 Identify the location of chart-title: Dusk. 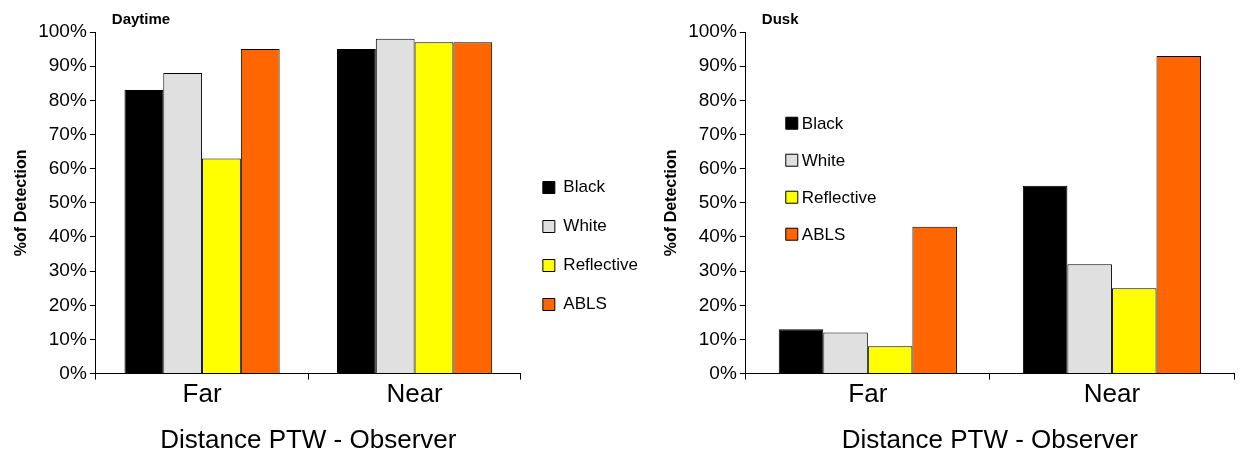
(780, 18).